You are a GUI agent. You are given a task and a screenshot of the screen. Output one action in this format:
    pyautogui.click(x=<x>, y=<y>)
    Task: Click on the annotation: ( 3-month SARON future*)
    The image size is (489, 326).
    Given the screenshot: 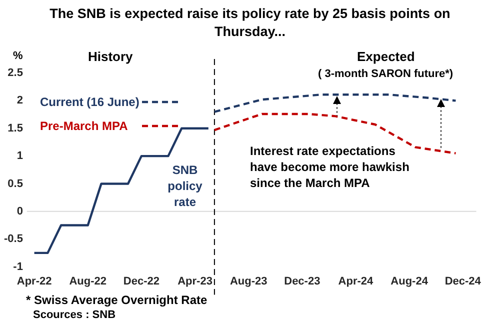 What is the action you would take?
    pyautogui.click(x=386, y=74)
    